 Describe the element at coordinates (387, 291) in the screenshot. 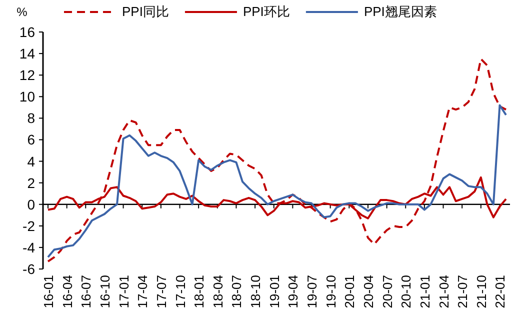

I see `x-tick-label: 20-07` at that location.